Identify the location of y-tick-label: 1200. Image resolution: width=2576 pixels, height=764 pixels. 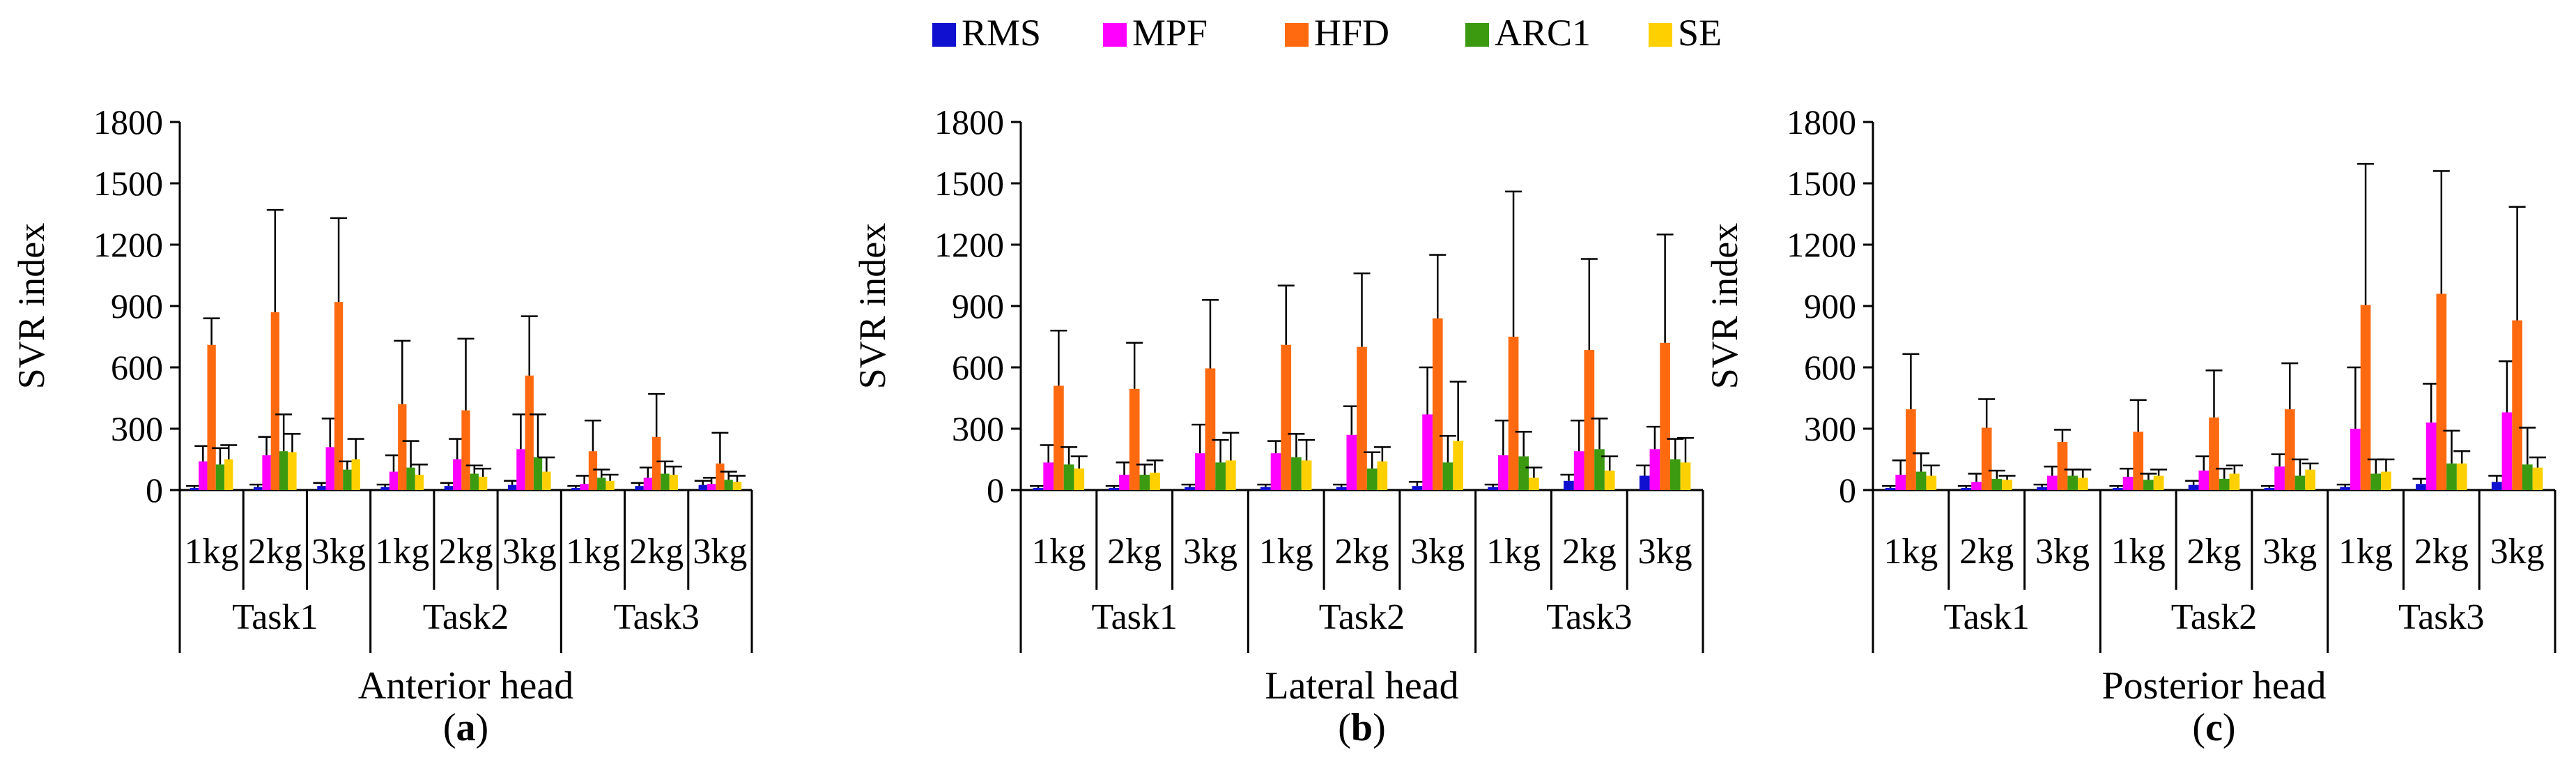
(969, 244).